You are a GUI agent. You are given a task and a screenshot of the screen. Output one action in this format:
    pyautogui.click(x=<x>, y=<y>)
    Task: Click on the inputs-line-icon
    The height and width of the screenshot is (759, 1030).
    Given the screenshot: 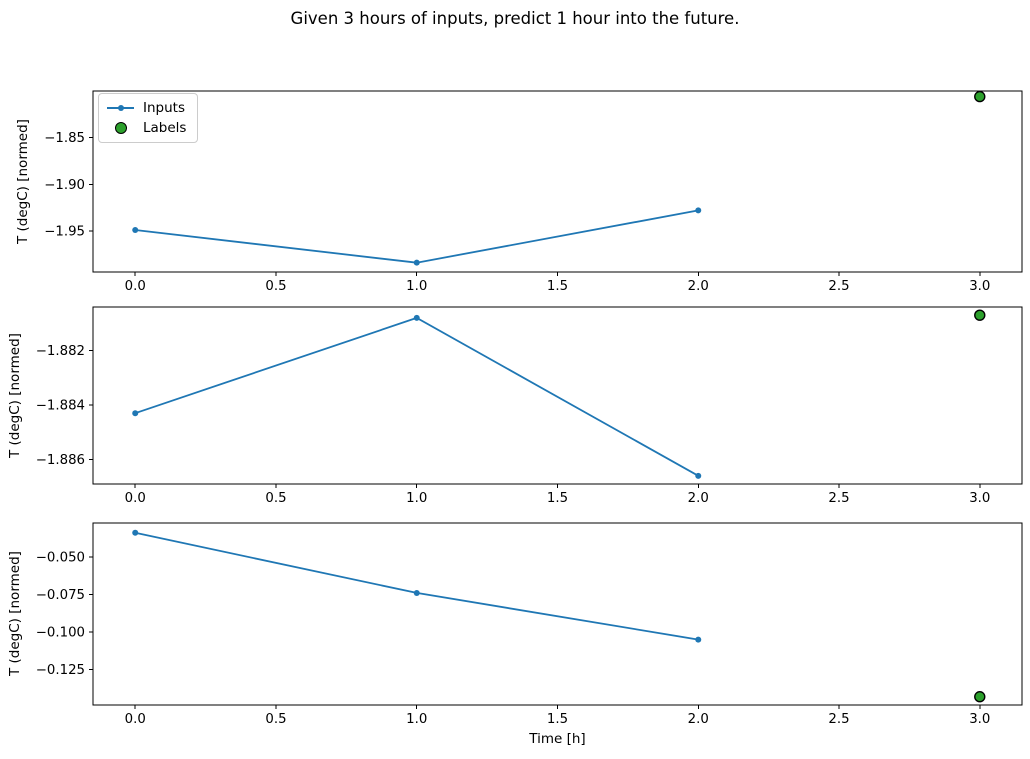 What is the action you would take?
    pyautogui.click(x=120, y=108)
    